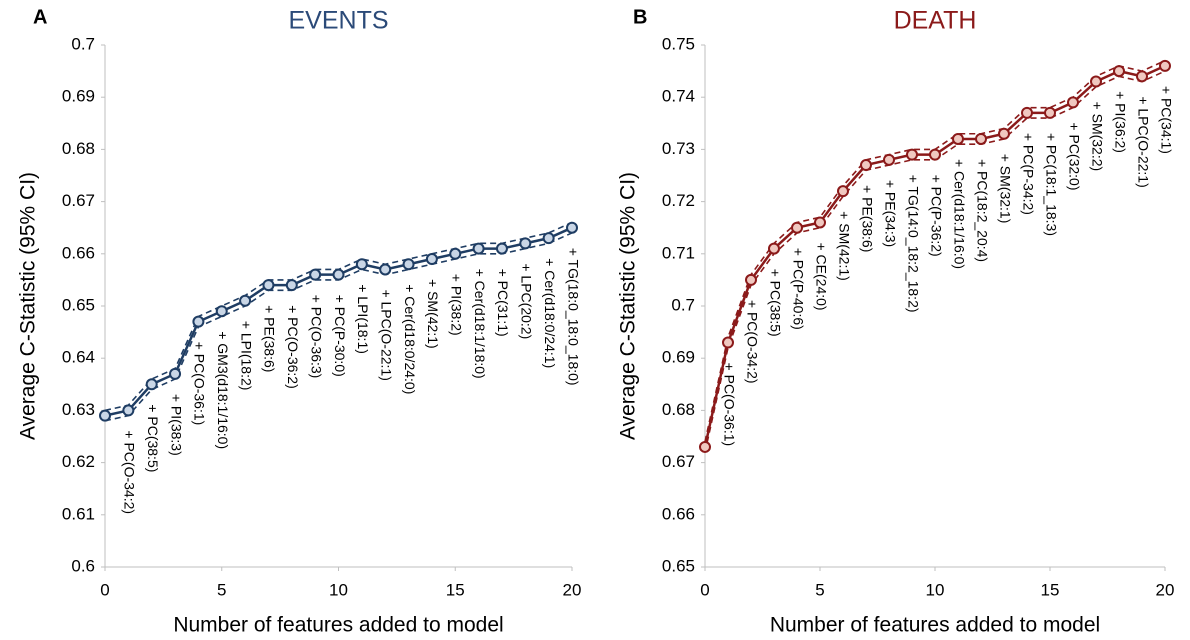 This screenshot has height=640, width=1190. What do you see at coordinates (798, 289) in the screenshot?
I see `point-label: + PC(P-40:6)` at bounding box center [798, 289].